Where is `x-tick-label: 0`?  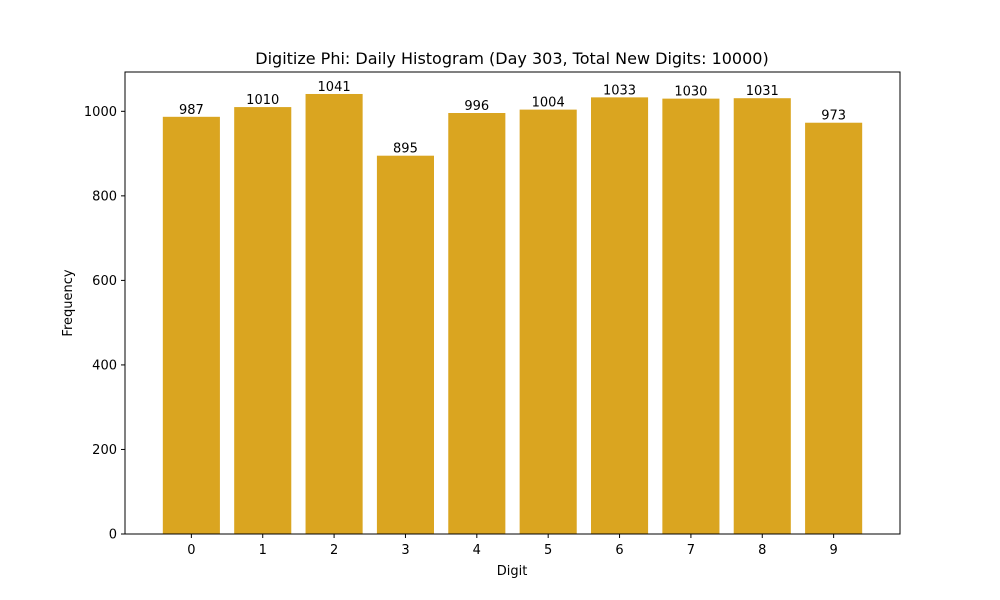
x-tick-label: 0 is located at coordinates (191, 550).